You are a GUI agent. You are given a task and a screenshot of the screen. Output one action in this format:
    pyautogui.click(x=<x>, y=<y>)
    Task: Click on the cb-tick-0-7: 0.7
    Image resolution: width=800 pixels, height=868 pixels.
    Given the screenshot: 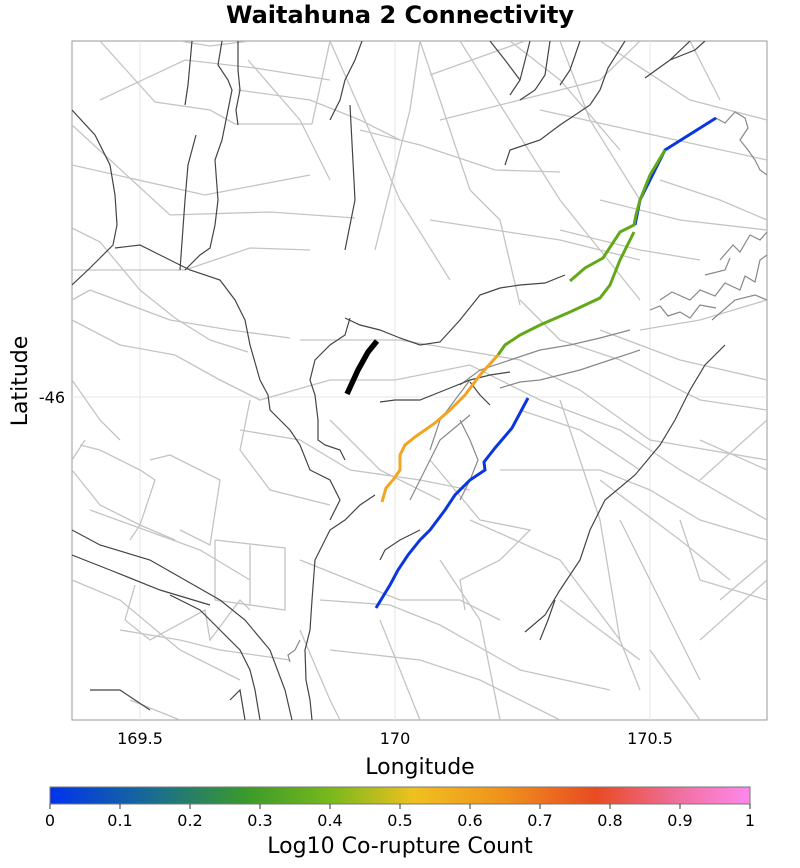 What is the action you would take?
    pyautogui.click(x=539, y=820)
    